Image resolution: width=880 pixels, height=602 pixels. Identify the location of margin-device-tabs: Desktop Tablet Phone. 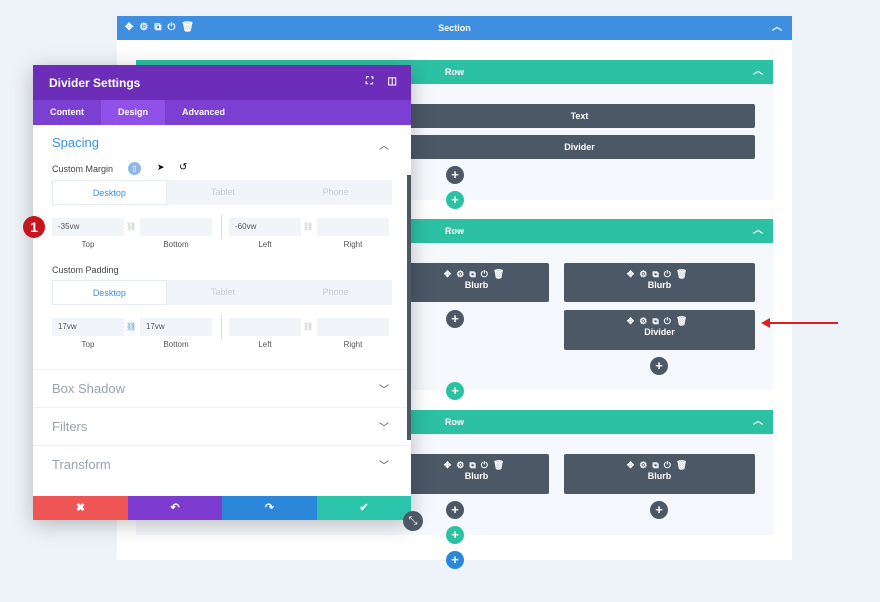
(222, 192).